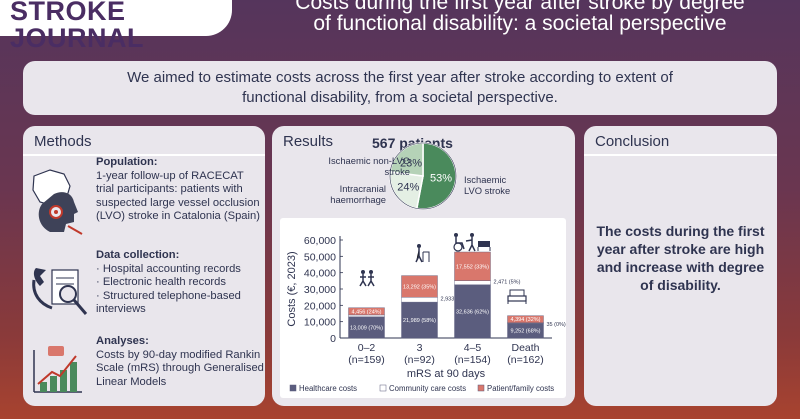 Image resolution: width=800 pixels, height=419 pixels. What do you see at coordinates (333, 339) in the screenshot?
I see `y-tick-label: 0` at bounding box center [333, 339].